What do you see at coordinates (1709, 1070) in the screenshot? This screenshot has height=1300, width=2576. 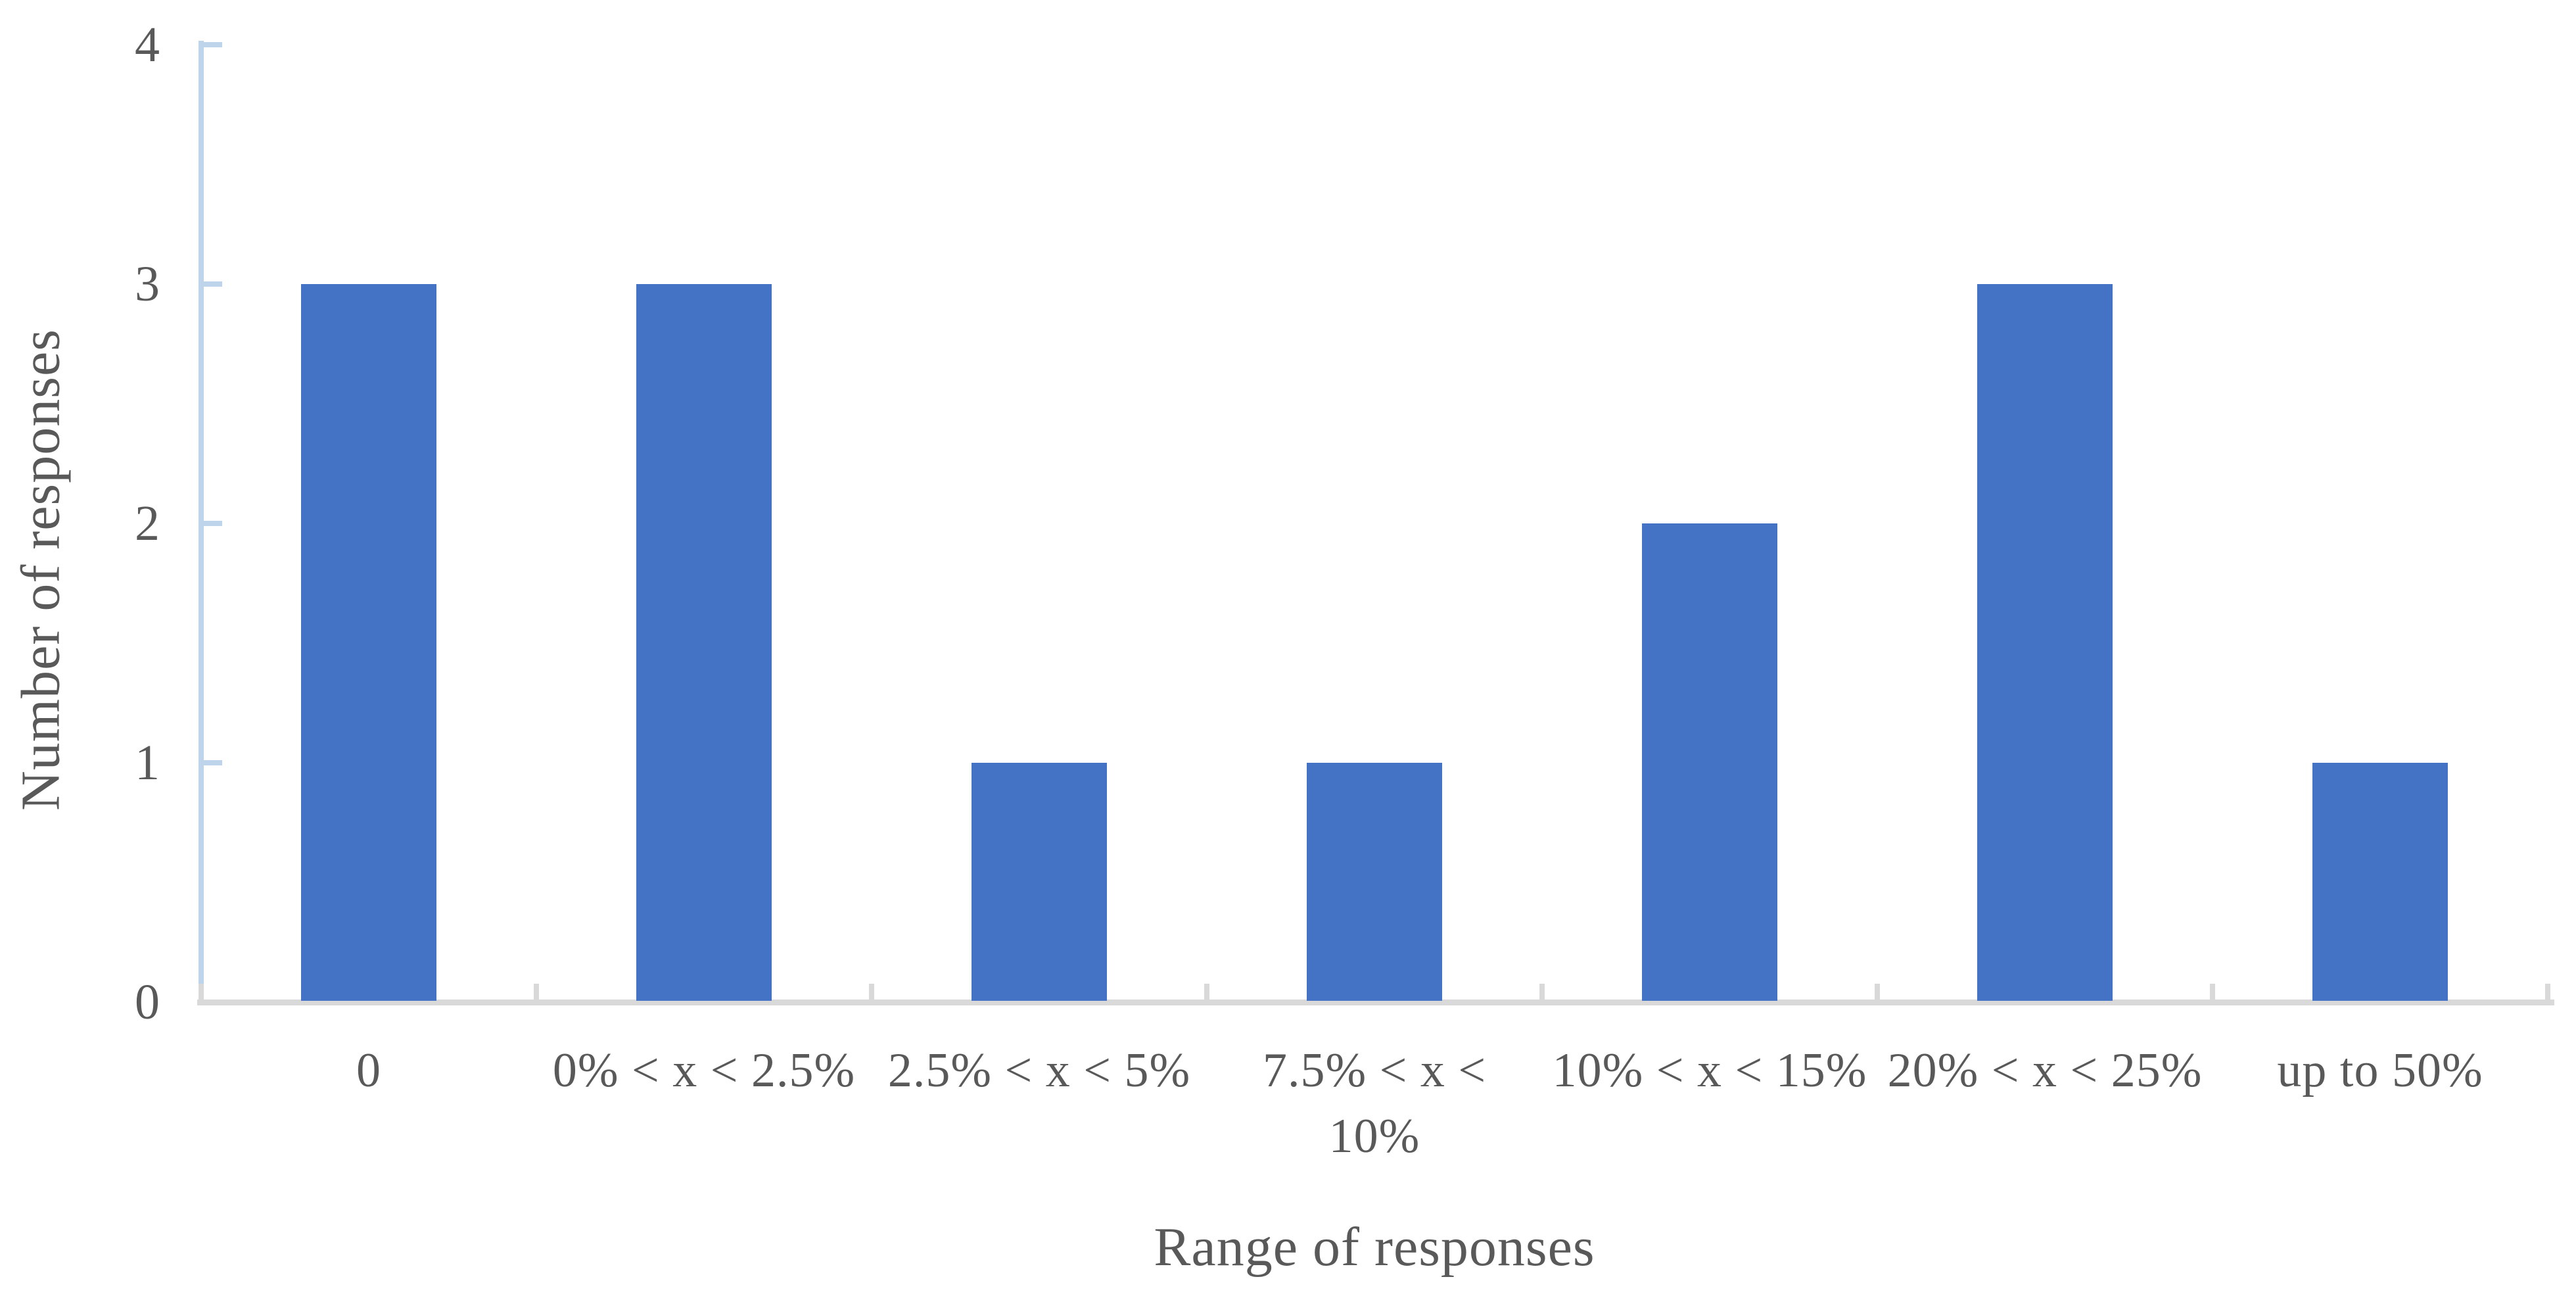 I see `x-tick-label: 10% < x < 15%` at bounding box center [1709, 1070].